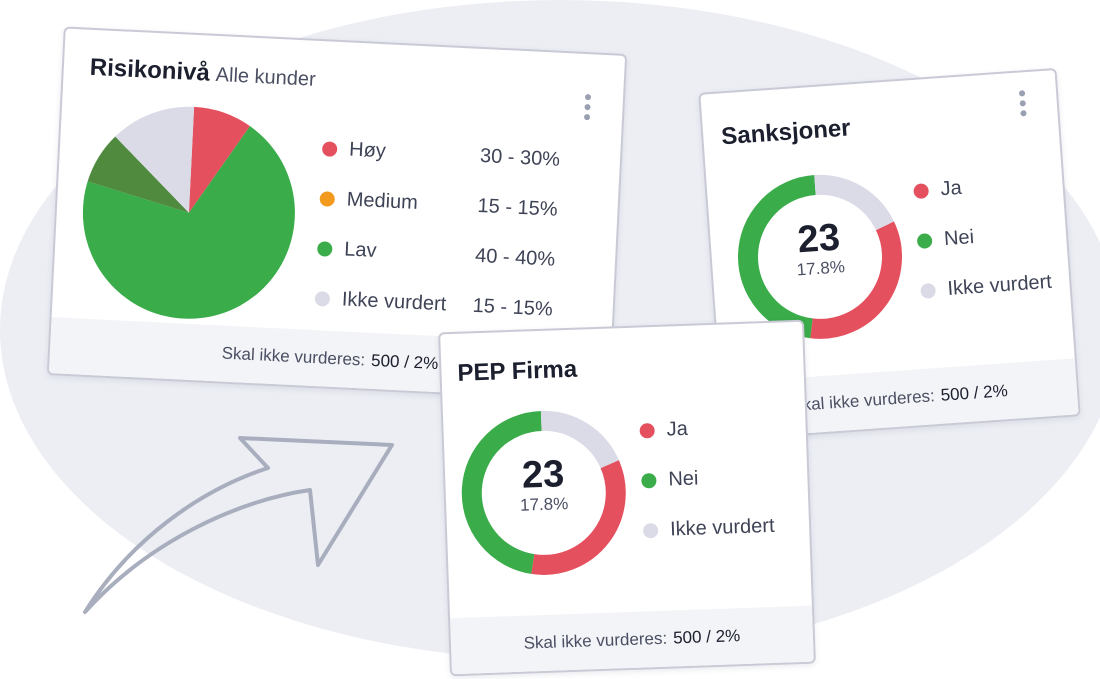  I want to click on legend-label: Høy, so click(367, 150).